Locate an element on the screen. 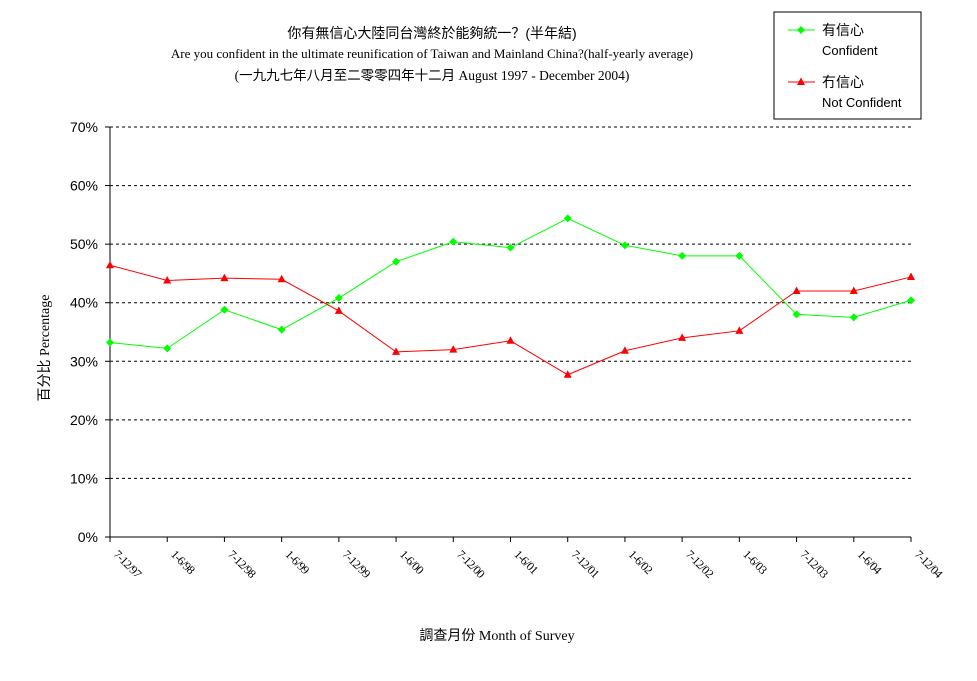 This screenshot has height=681, width=977. x-tick-label: 1-6/04 is located at coordinates (870, 562).